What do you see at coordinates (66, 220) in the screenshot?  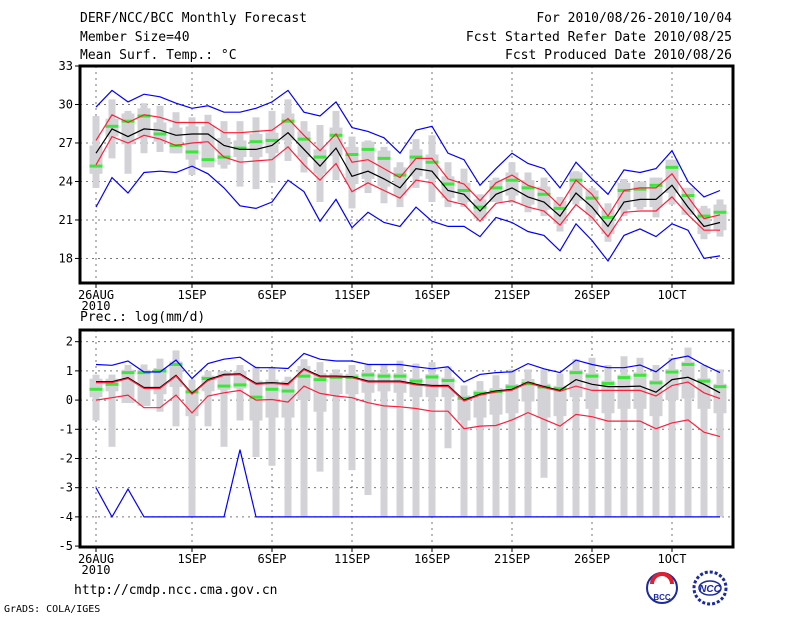 I see `y-tick-label: 21` at bounding box center [66, 220].